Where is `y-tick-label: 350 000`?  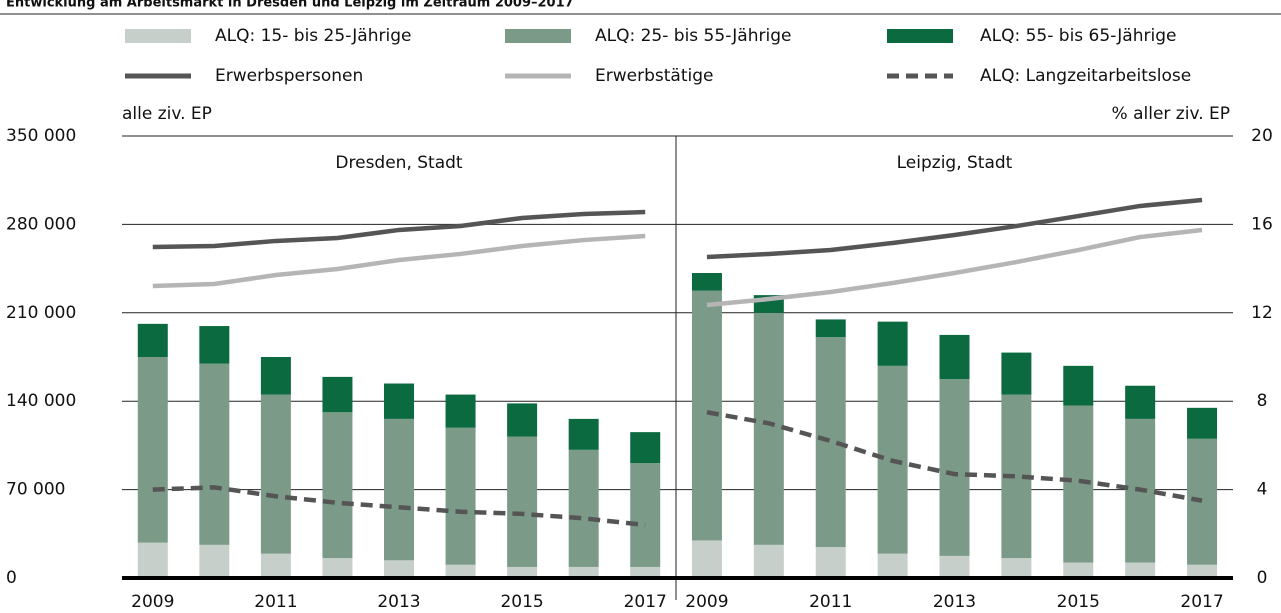
y-tick-label: 350 000 is located at coordinates (41, 136).